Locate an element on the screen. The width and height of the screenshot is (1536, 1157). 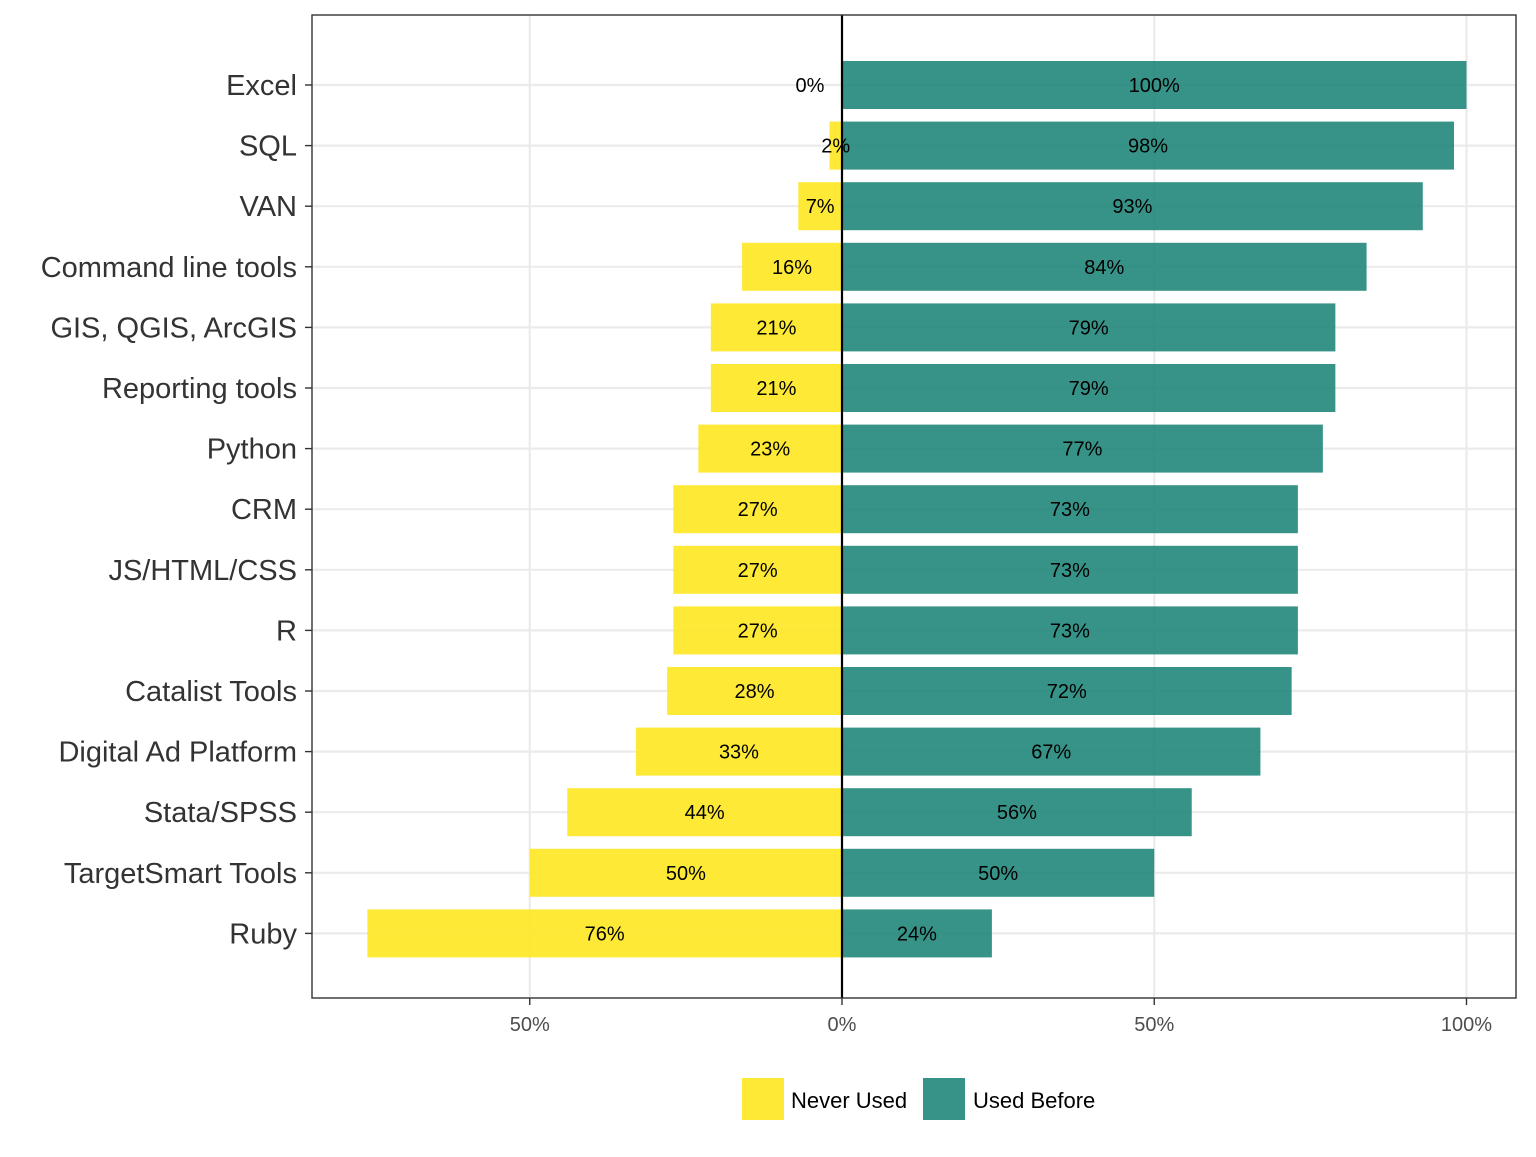
category-label: Reporting tools is located at coordinates (199, 389).